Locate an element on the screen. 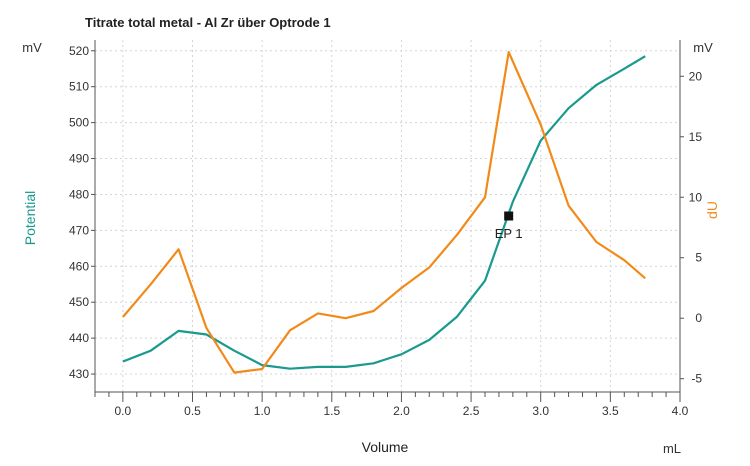  x-axis-label: Volume is located at coordinates (385, 447).